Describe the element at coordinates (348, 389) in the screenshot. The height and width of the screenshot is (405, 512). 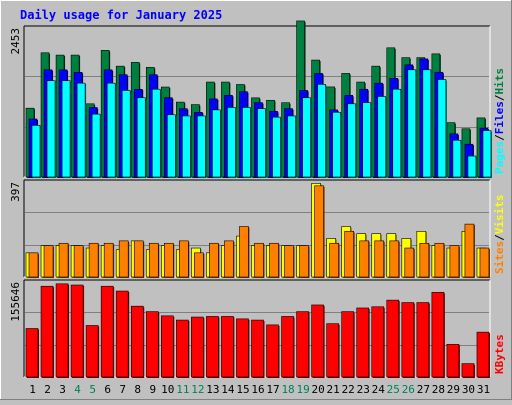
I see `x-label-22: 22` at that location.